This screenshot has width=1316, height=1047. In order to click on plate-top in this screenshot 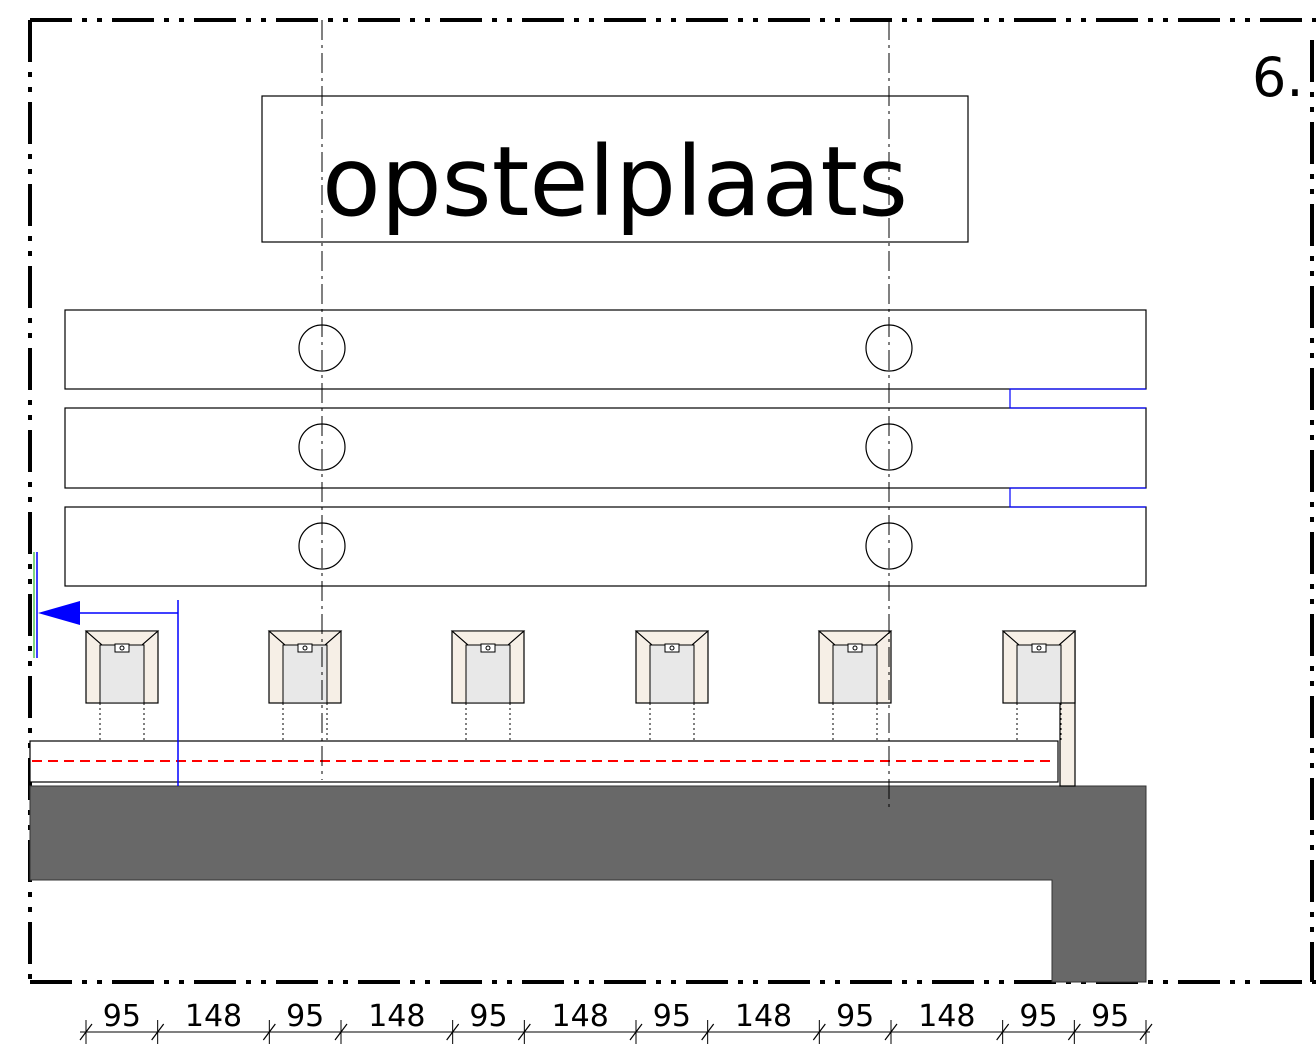, I will do `click(605, 349)`.